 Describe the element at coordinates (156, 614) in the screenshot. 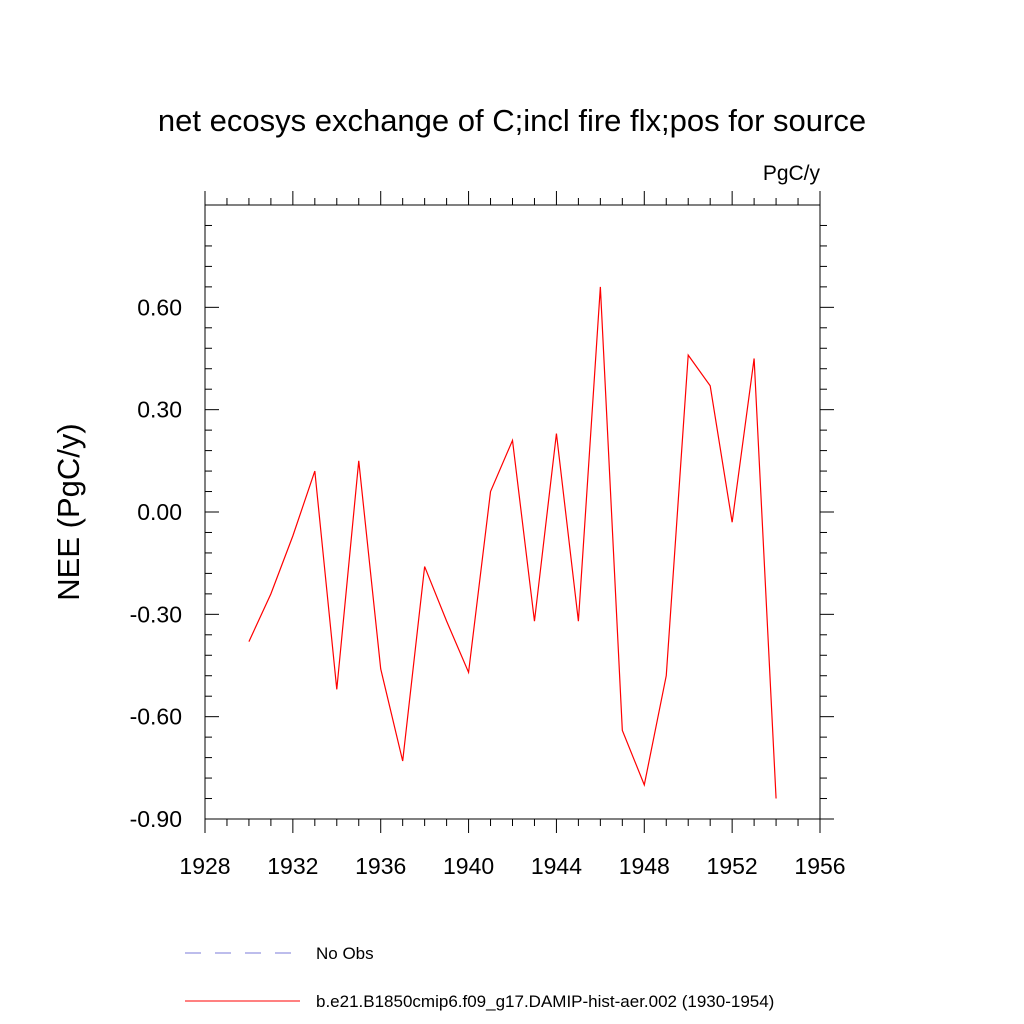

I see `y-tick-label: -0.30` at that location.